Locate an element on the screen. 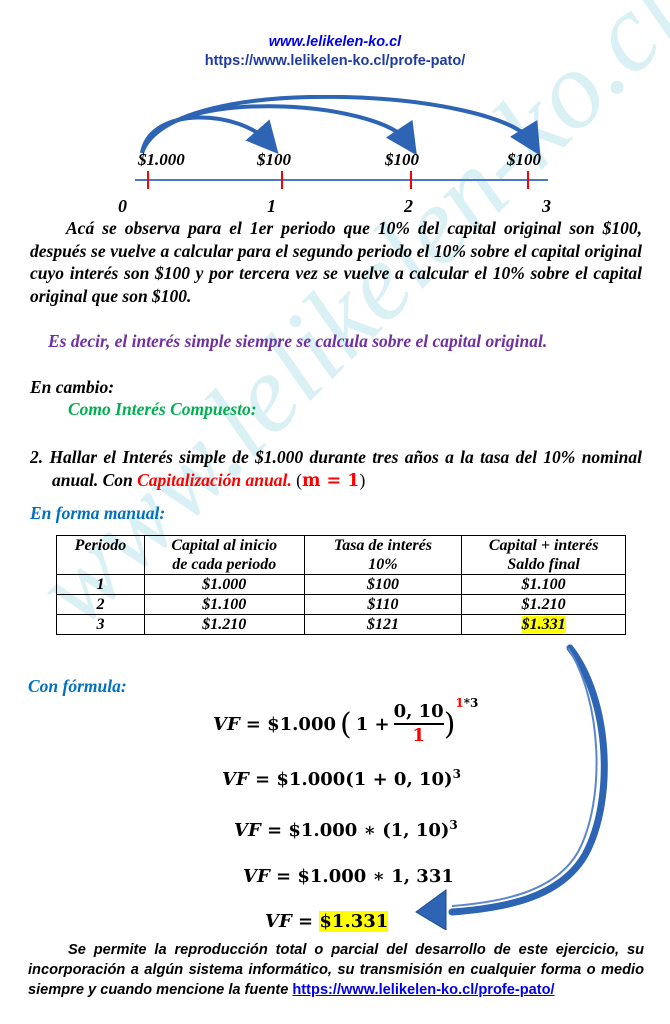  timeline-diagram is located at coordinates (341, 142).